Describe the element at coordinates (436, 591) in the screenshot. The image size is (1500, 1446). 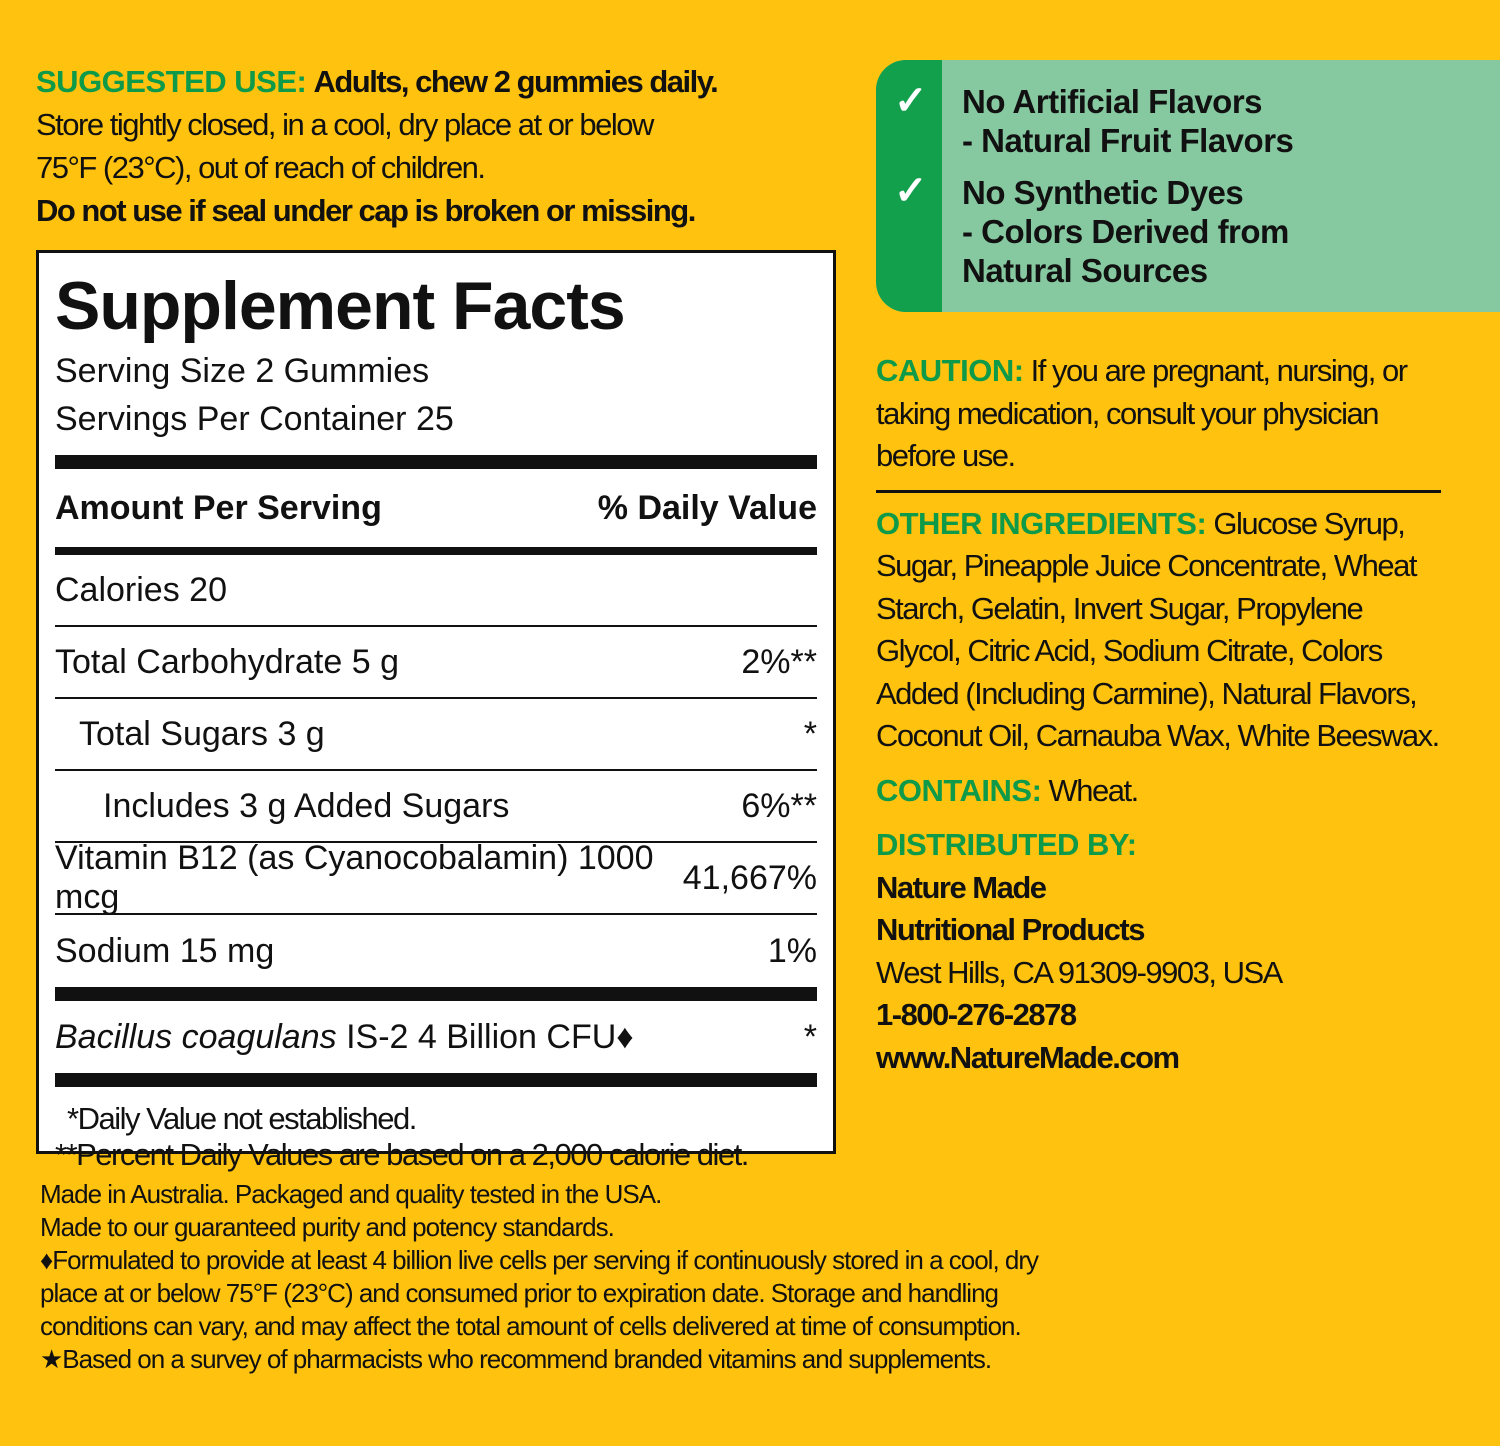
I see `nutrient-row: Calories 20` at that location.